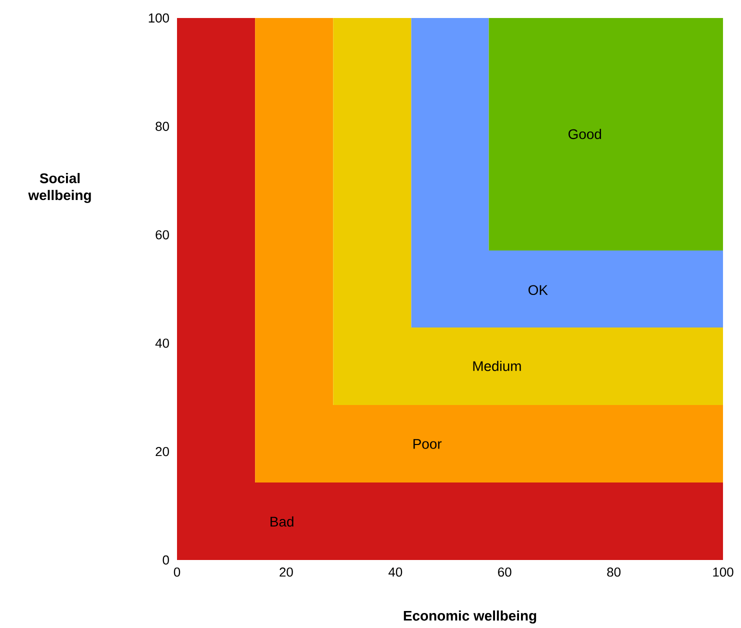 The height and width of the screenshot is (628, 741). Describe the element at coordinates (538, 290) in the screenshot. I see `annotation: OK` at that location.